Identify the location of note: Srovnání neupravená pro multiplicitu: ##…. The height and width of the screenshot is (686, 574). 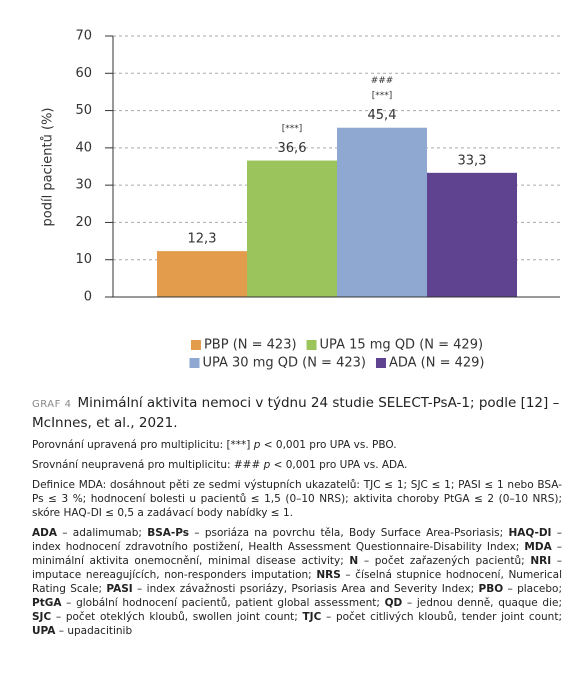
(297, 465).